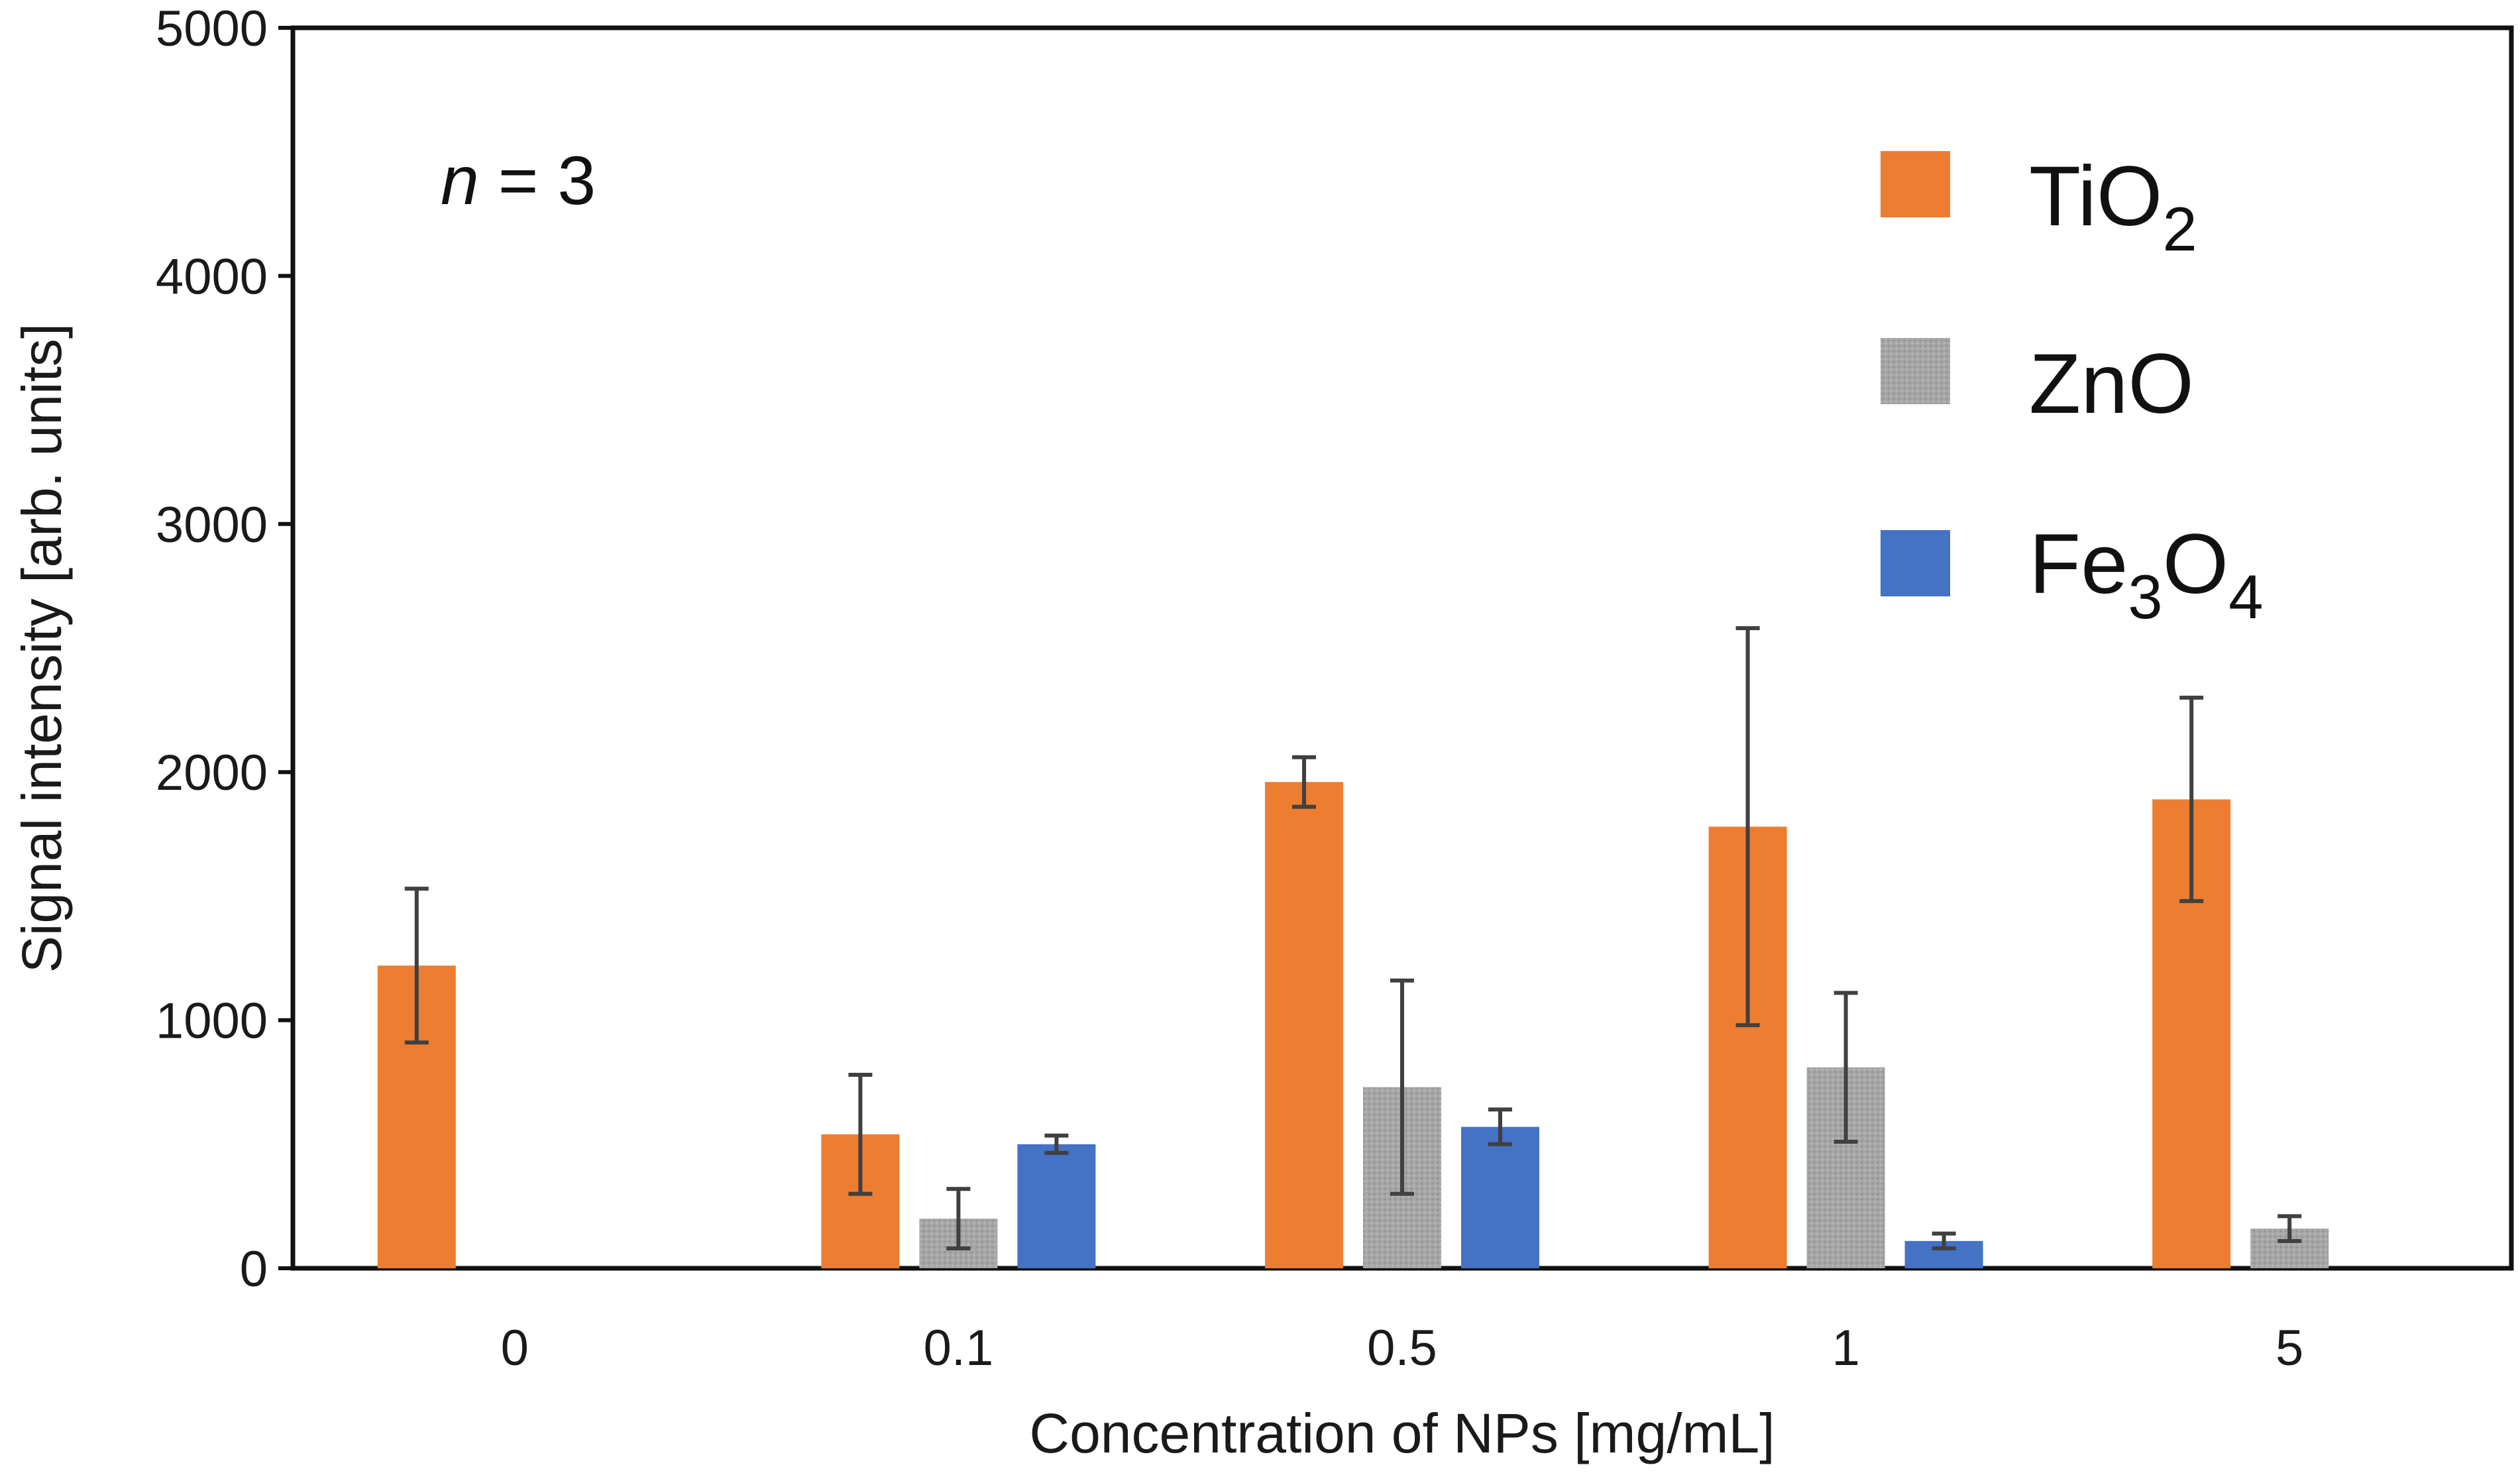 The height and width of the screenshot is (1477, 2520). What do you see at coordinates (460, 180) in the screenshot?
I see `sample-size-n: n` at bounding box center [460, 180].